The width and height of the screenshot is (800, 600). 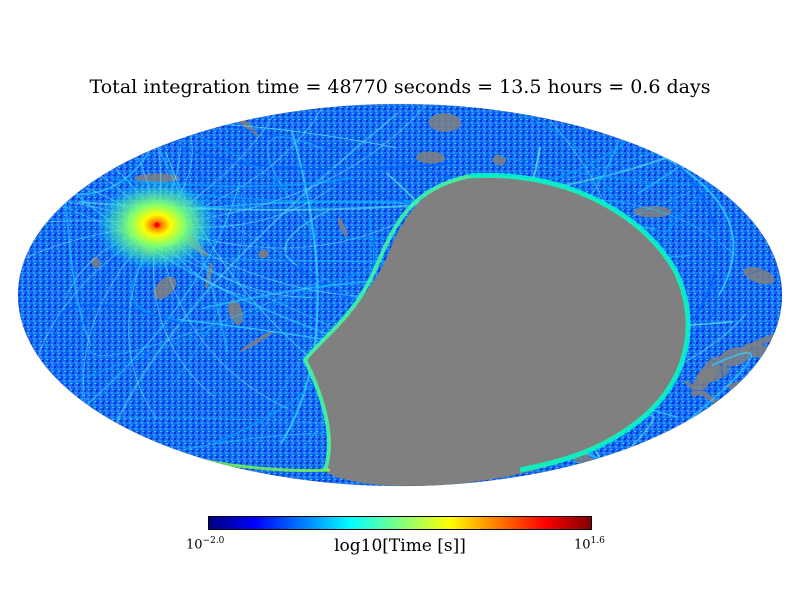 What do you see at coordinates (194, 545) in the screenshot?
I see `colorbar-min-base: 10` at bounding box center [194, 545].